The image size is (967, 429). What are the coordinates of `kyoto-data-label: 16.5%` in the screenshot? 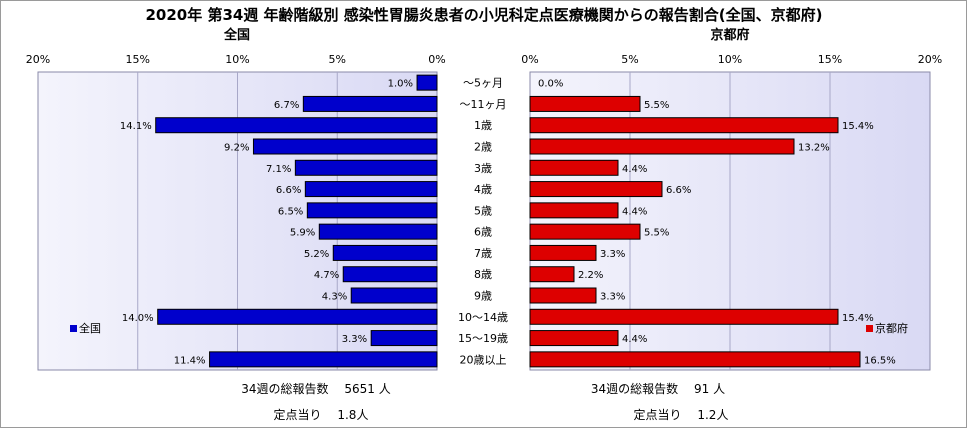 It's located at (880, 360).